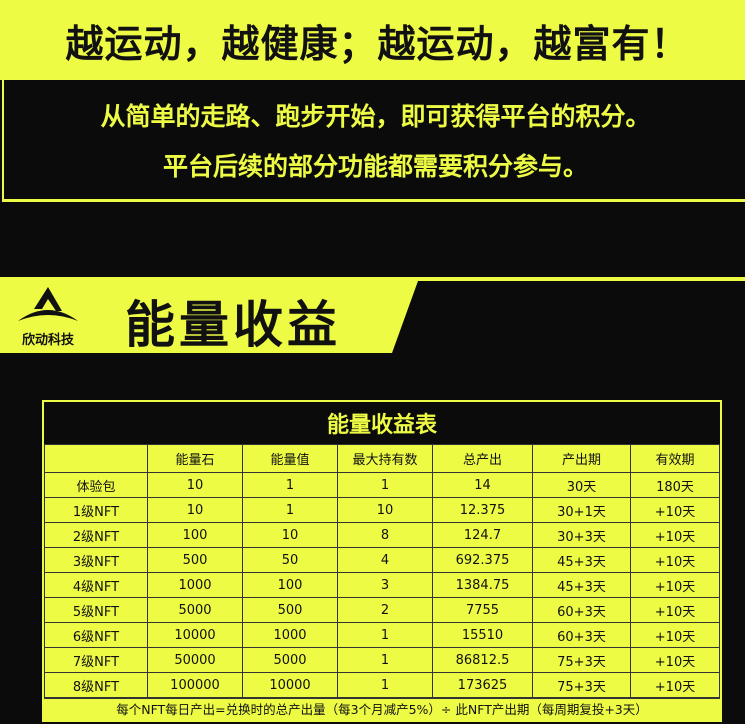 The width and height of the screenshot is (745, 724). What do you see at coordinates (385, 535) in the screenshot?
I see `table-cell: 8` at bounding box center [385, 535].